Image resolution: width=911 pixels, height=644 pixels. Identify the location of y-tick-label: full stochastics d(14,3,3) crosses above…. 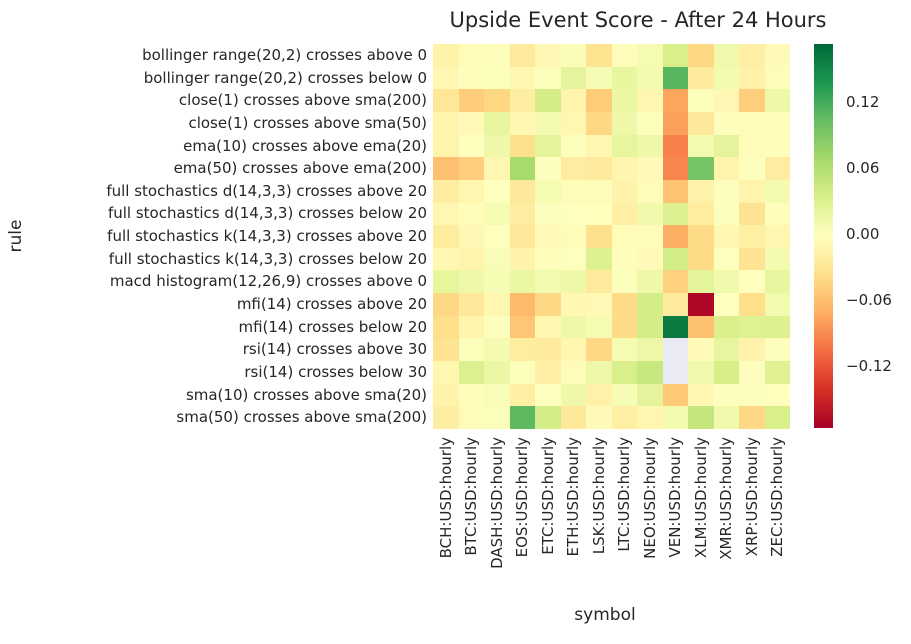
(266, 190).